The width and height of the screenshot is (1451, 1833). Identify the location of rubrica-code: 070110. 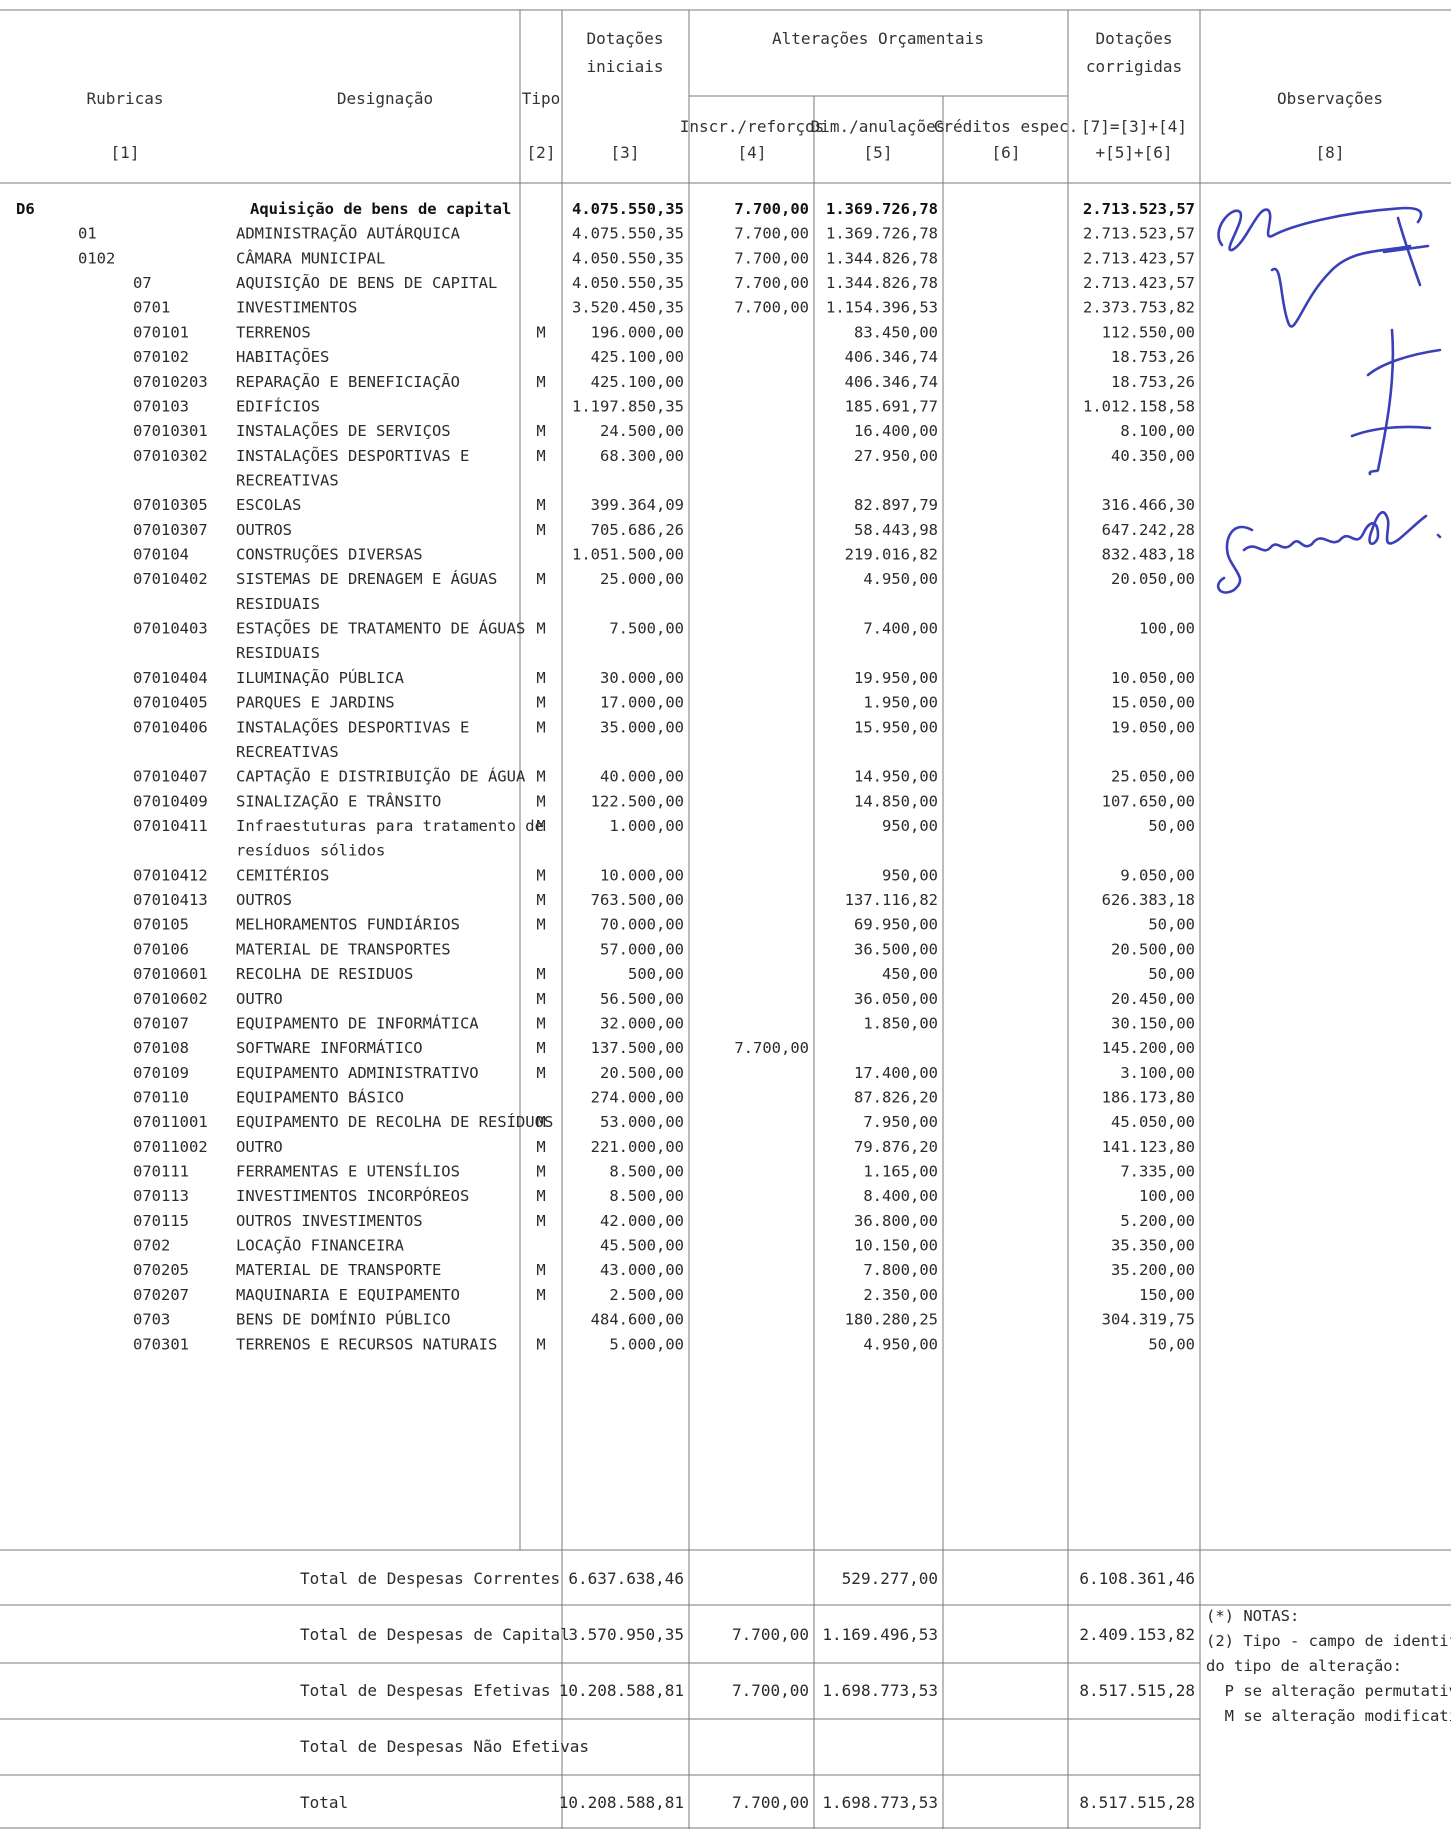
(161, 1097).